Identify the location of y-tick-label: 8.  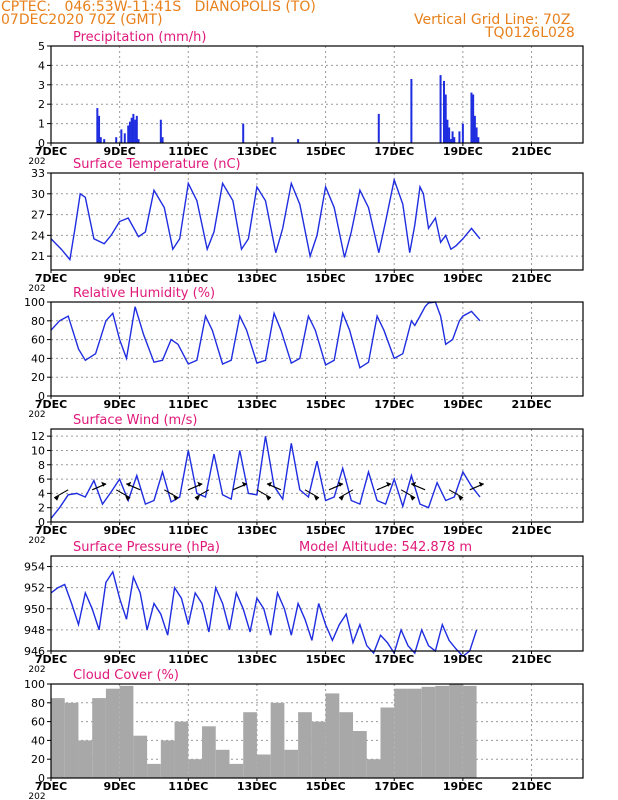
(41, 465).